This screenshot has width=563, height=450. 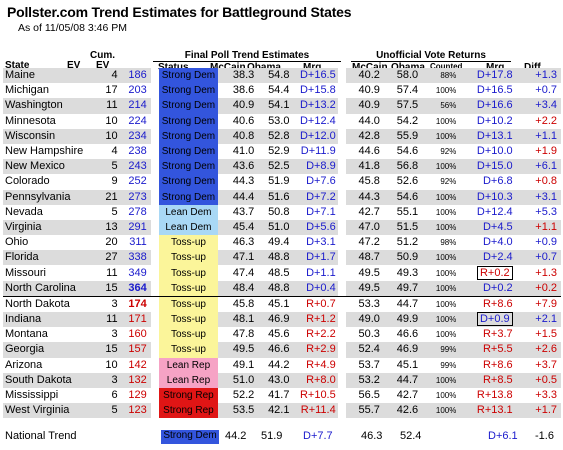 What do you see at coordinates (279, 181) in the screenshot?
I see `poll-obama: 51.9` at bounding box center [279, 181].